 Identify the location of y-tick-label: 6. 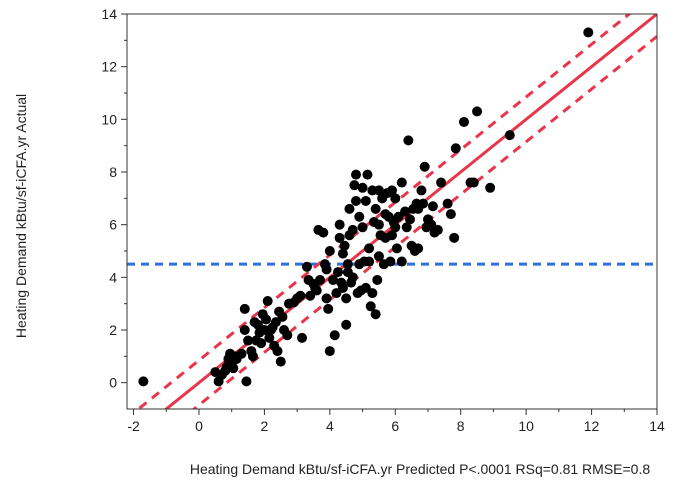
(113, 225).